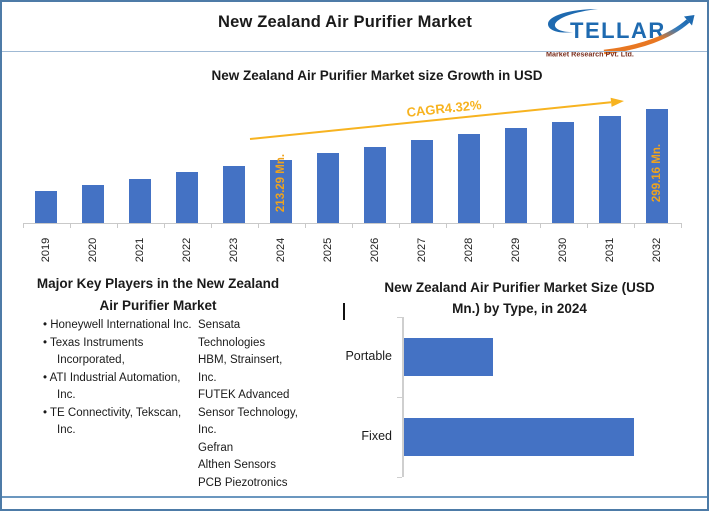 Image resolution: width=709 pixels, height=511 pixels. What do you see at coordinates (248, 412) in the screenshot?
I see `key-player-item: FUTEK Advanced Sensor Technology, Inc.` at bounding box center [248, 412].